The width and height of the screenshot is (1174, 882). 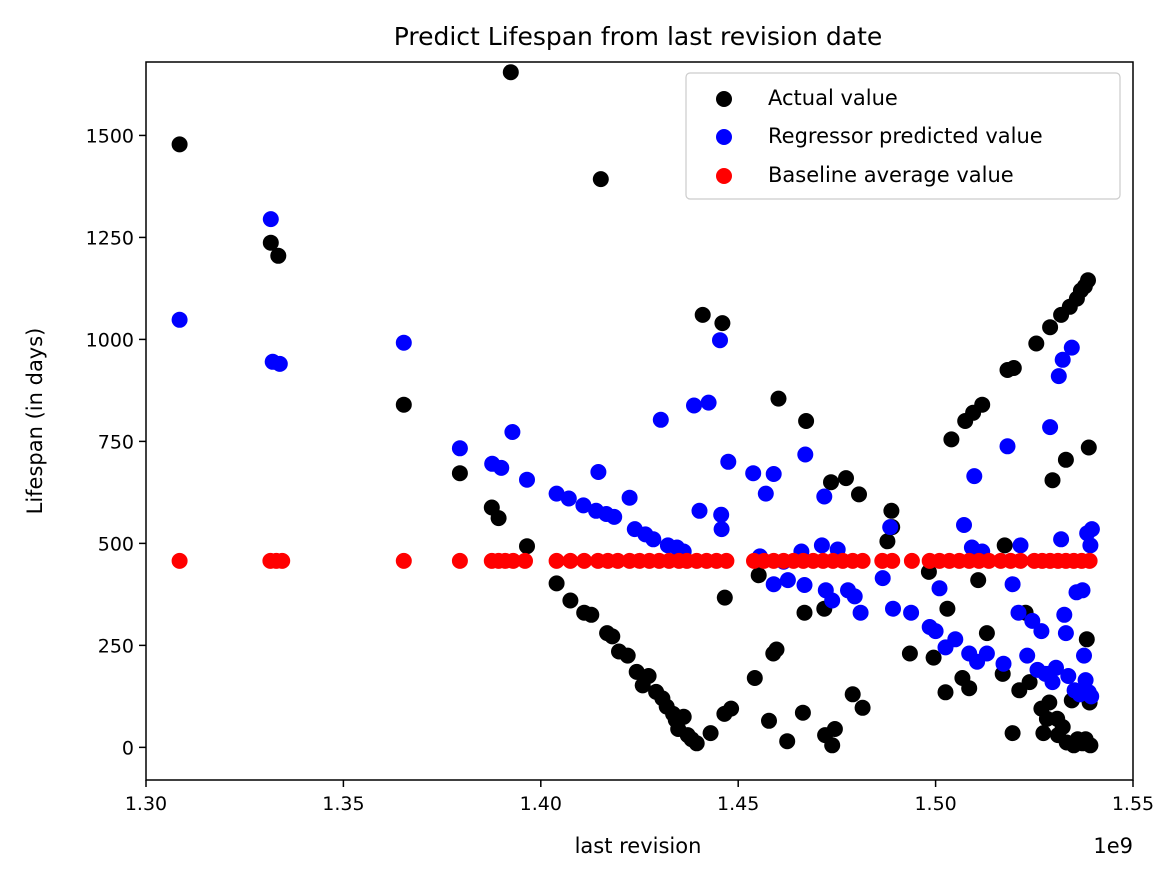 What do you see at coordinates (638, 36) in the screenshot?
I see `chart-title: Predict Lifespan from last revision date` at bounding box center [638, 36].